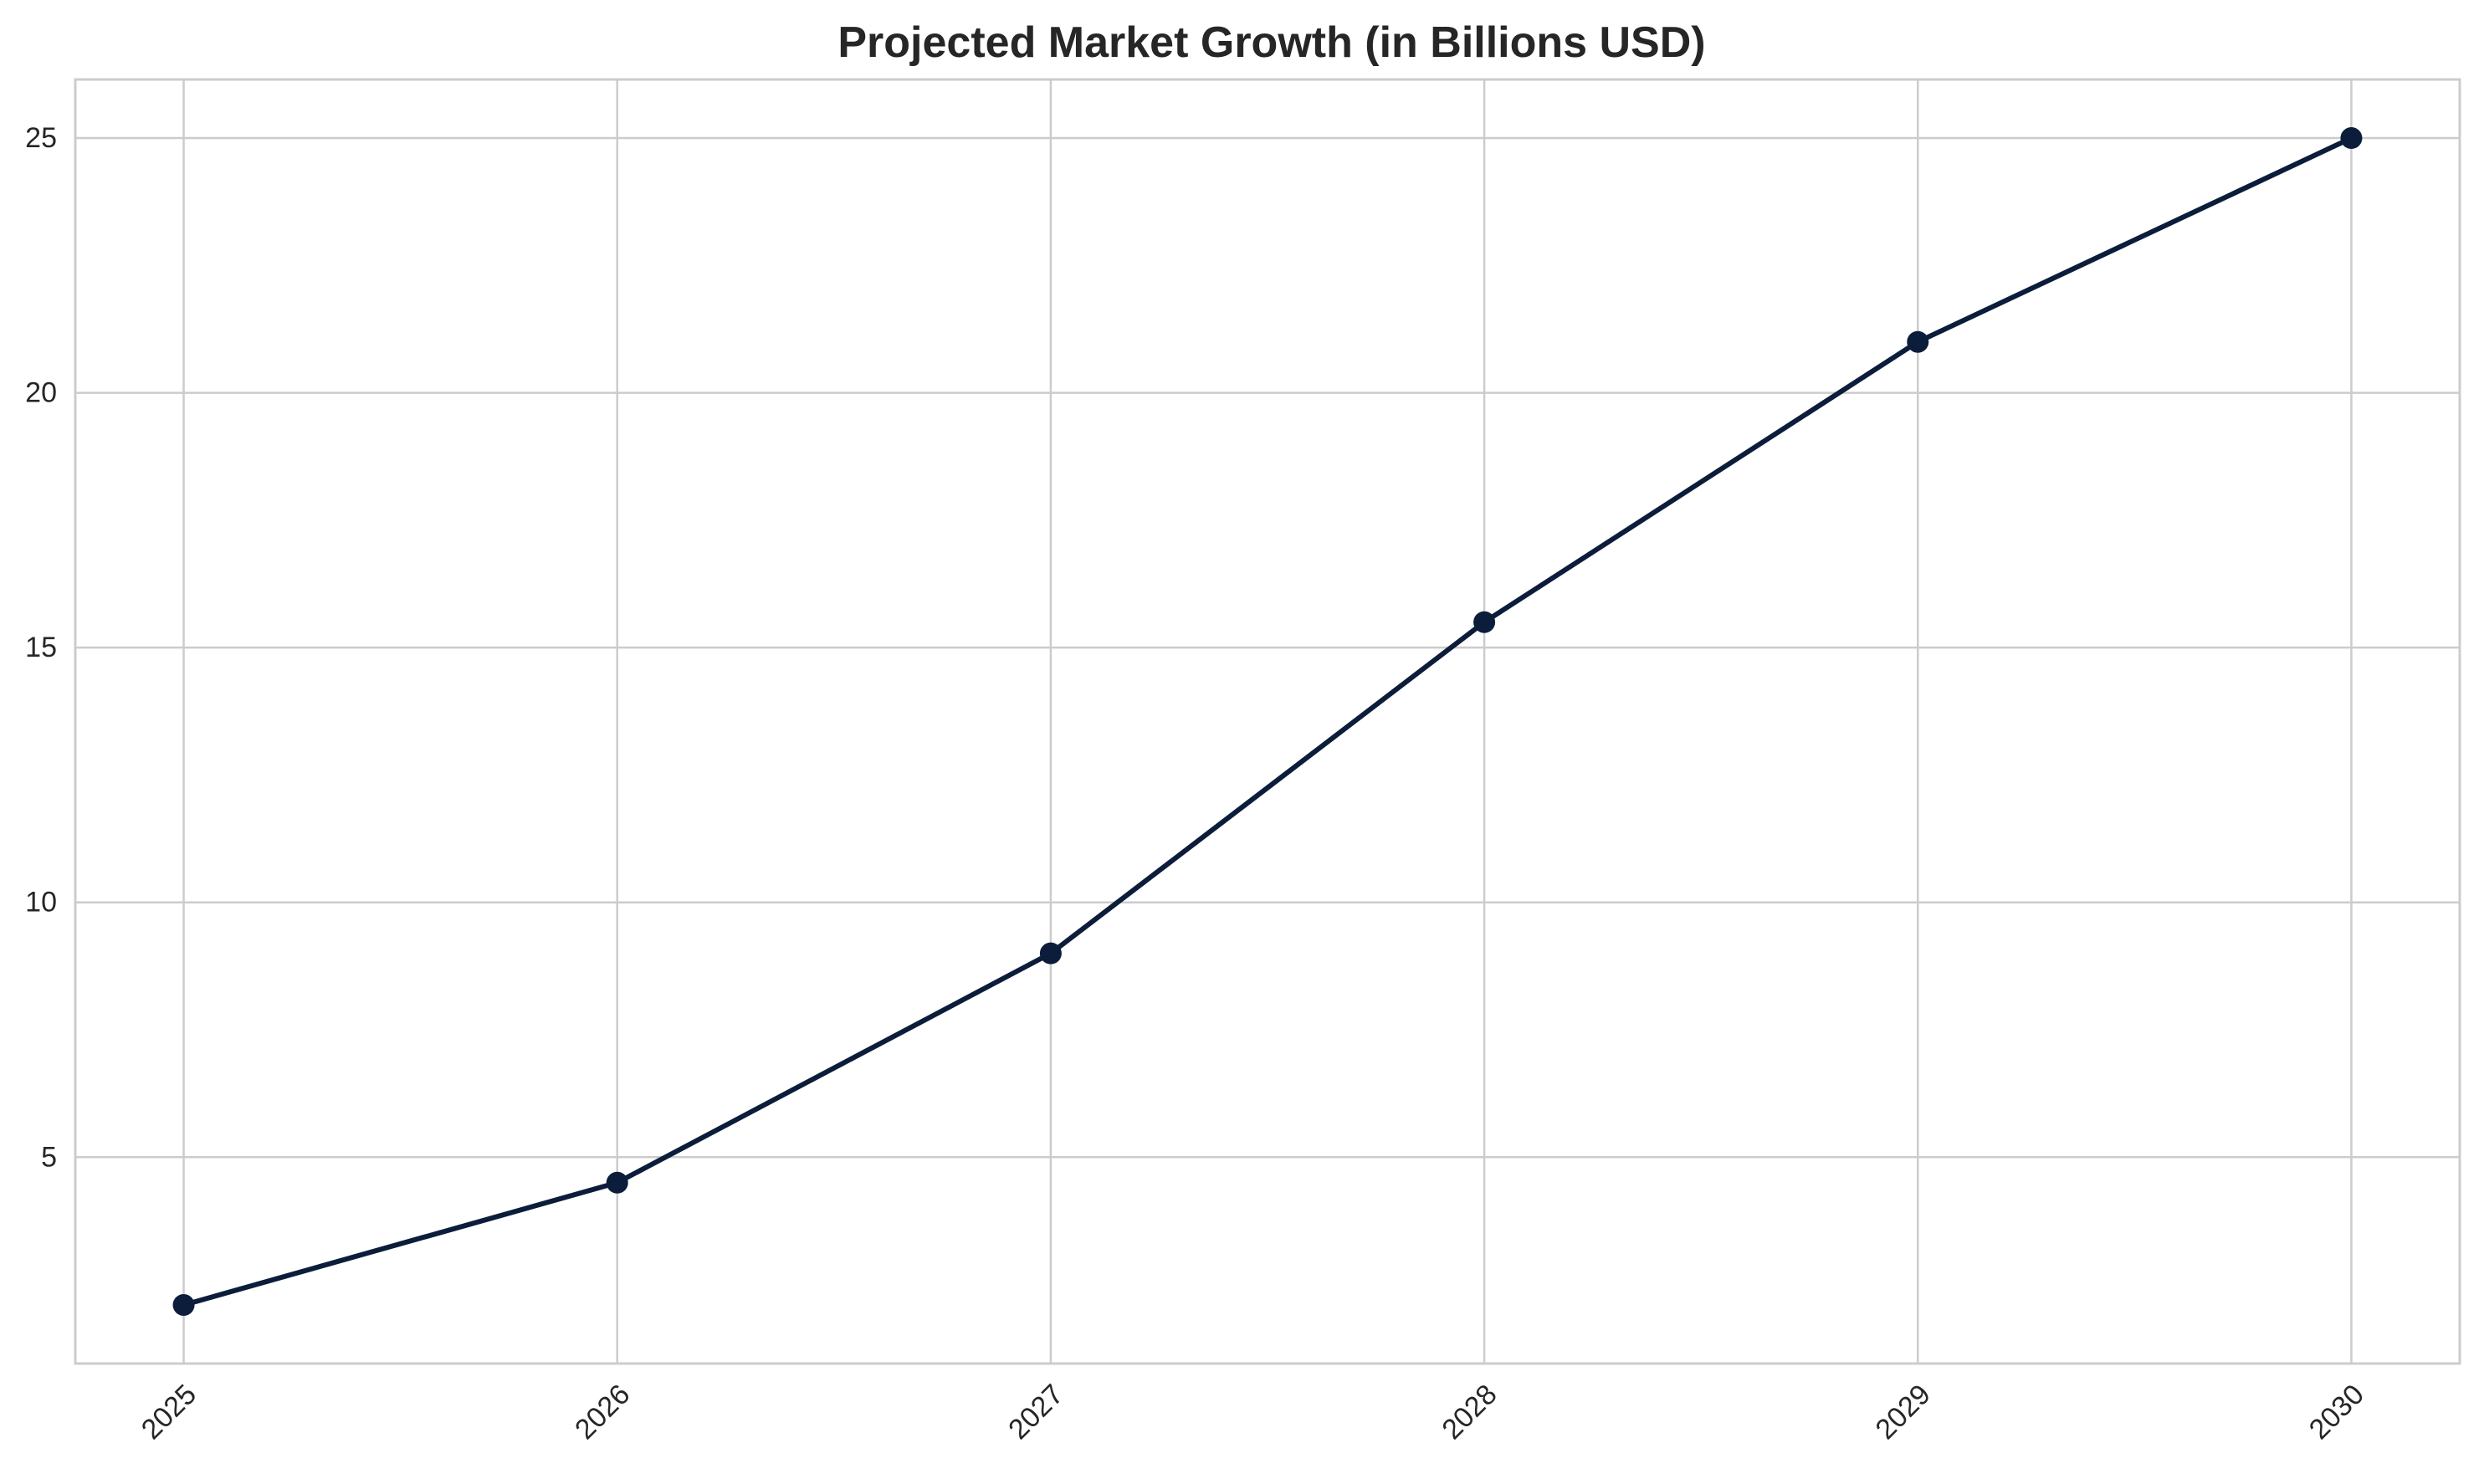 This screenshot has height=1484, width=2484. I want to click on x-tick-label: 2028, so click(1469, 1412).